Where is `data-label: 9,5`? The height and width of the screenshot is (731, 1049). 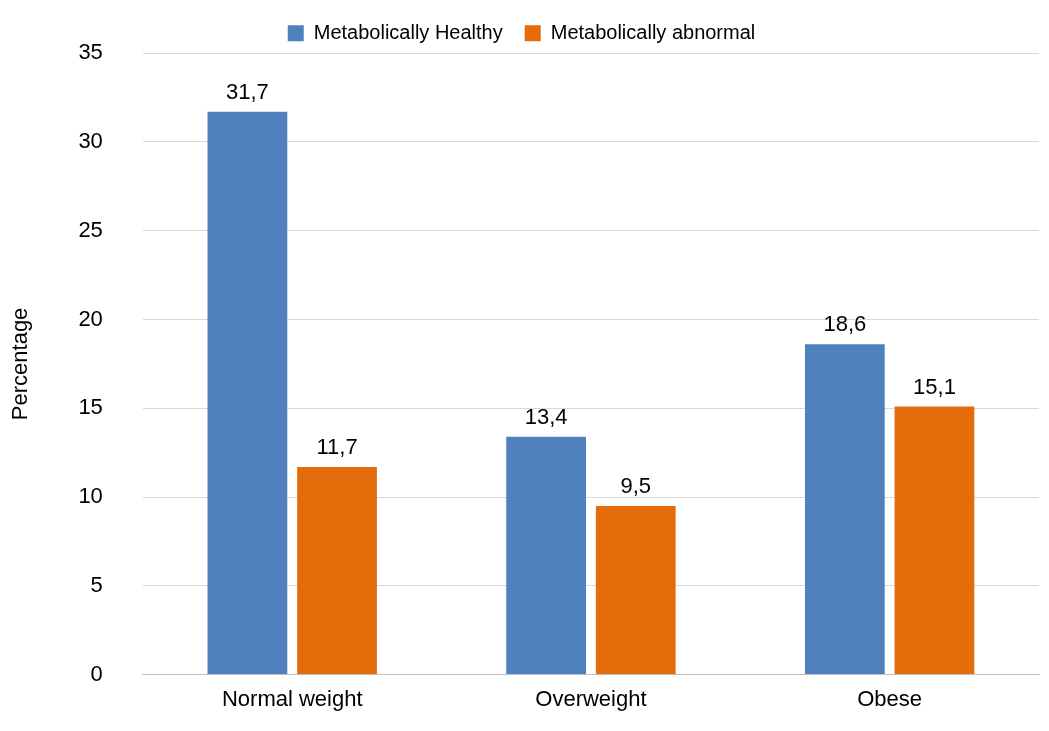
data-label: 9,5 is located at coordinates (636, 485).